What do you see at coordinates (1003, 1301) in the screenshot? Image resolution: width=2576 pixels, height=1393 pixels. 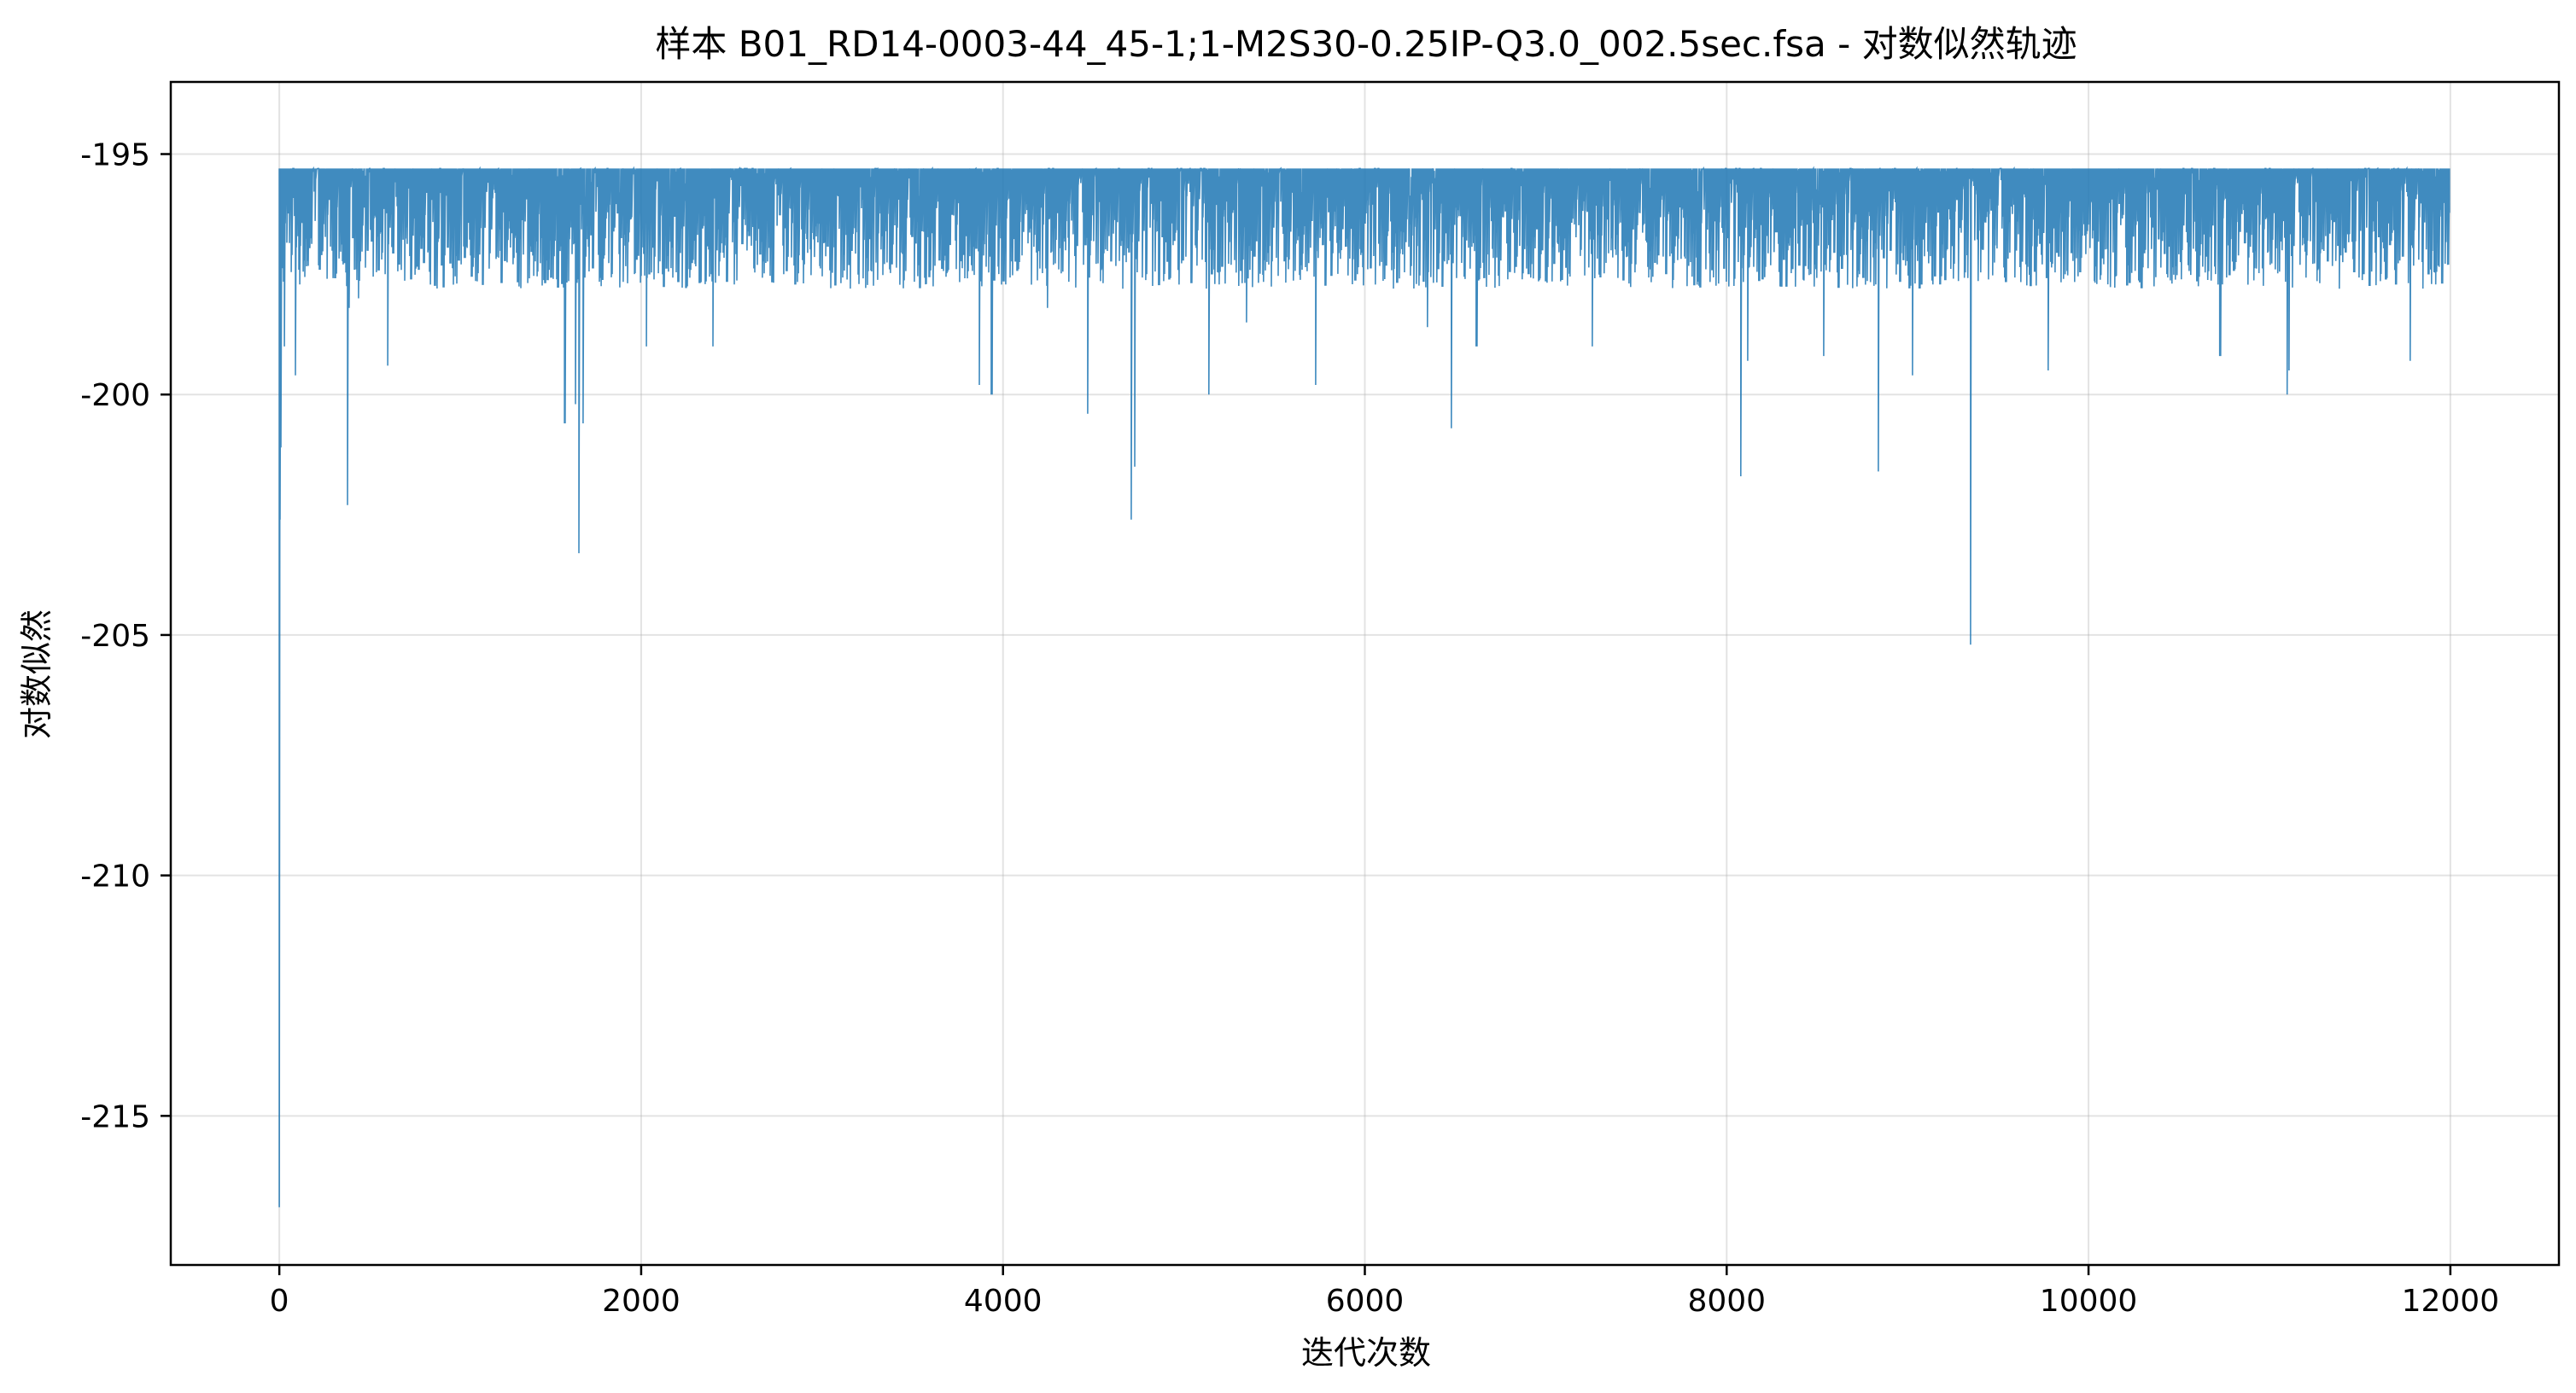 I see `x-tick-label: 4000` at bounding box center [1003, 1301].